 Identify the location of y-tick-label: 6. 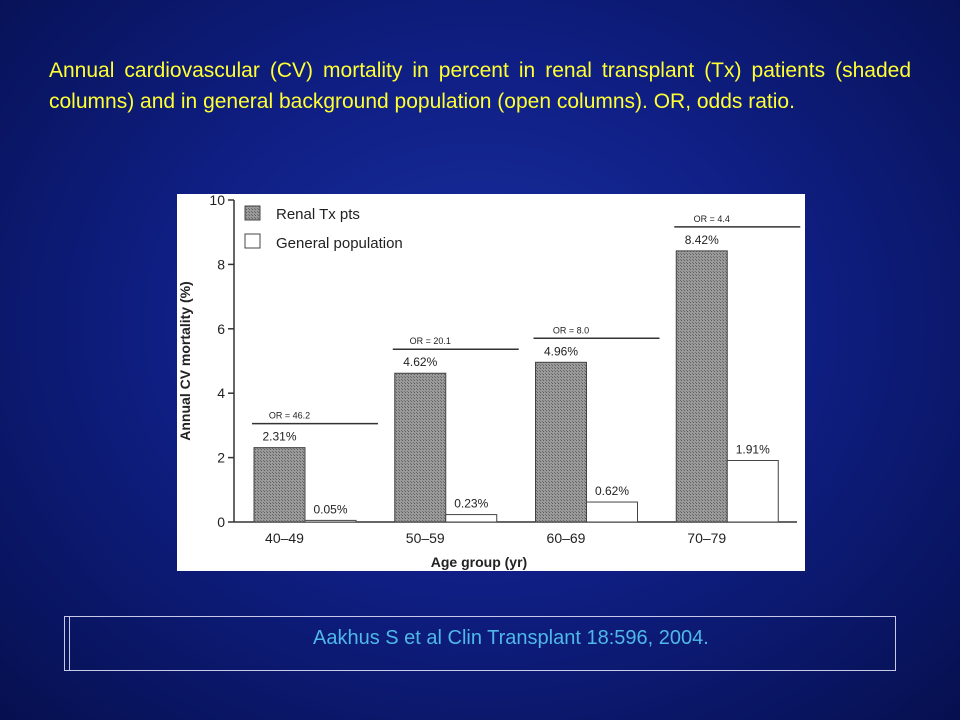
(221, 329).